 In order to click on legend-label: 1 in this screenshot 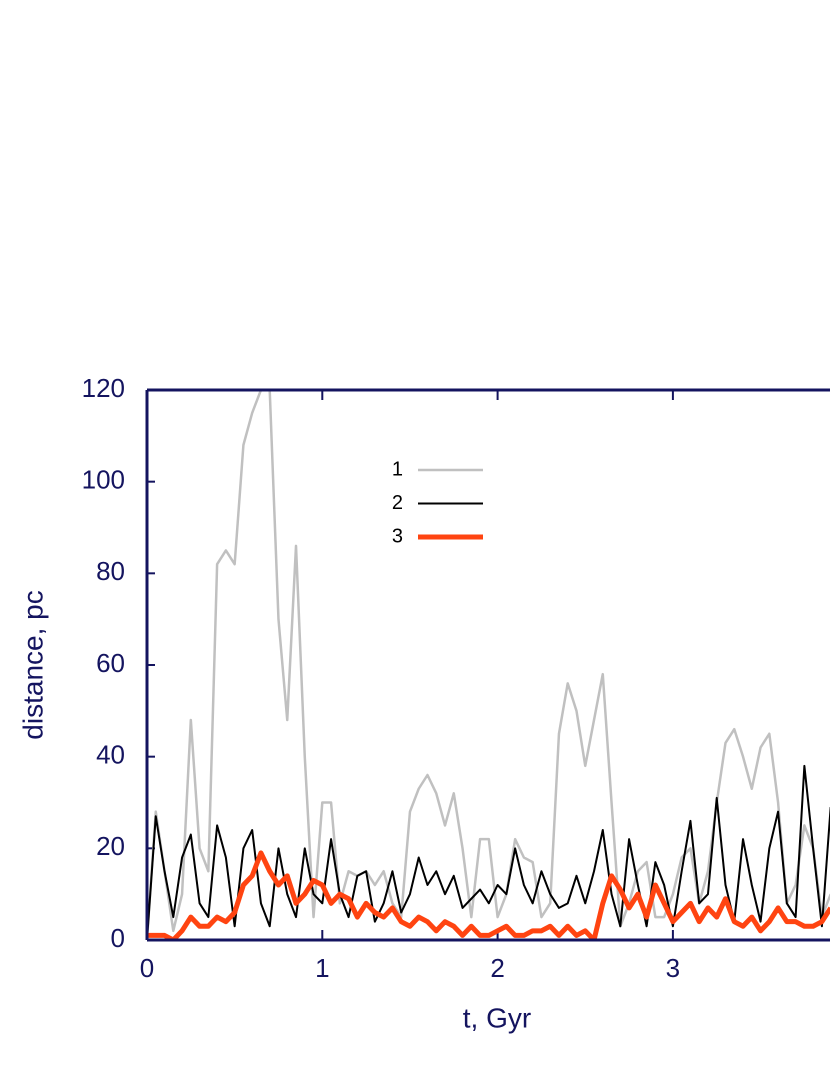, I will do `click(397, 469)`.